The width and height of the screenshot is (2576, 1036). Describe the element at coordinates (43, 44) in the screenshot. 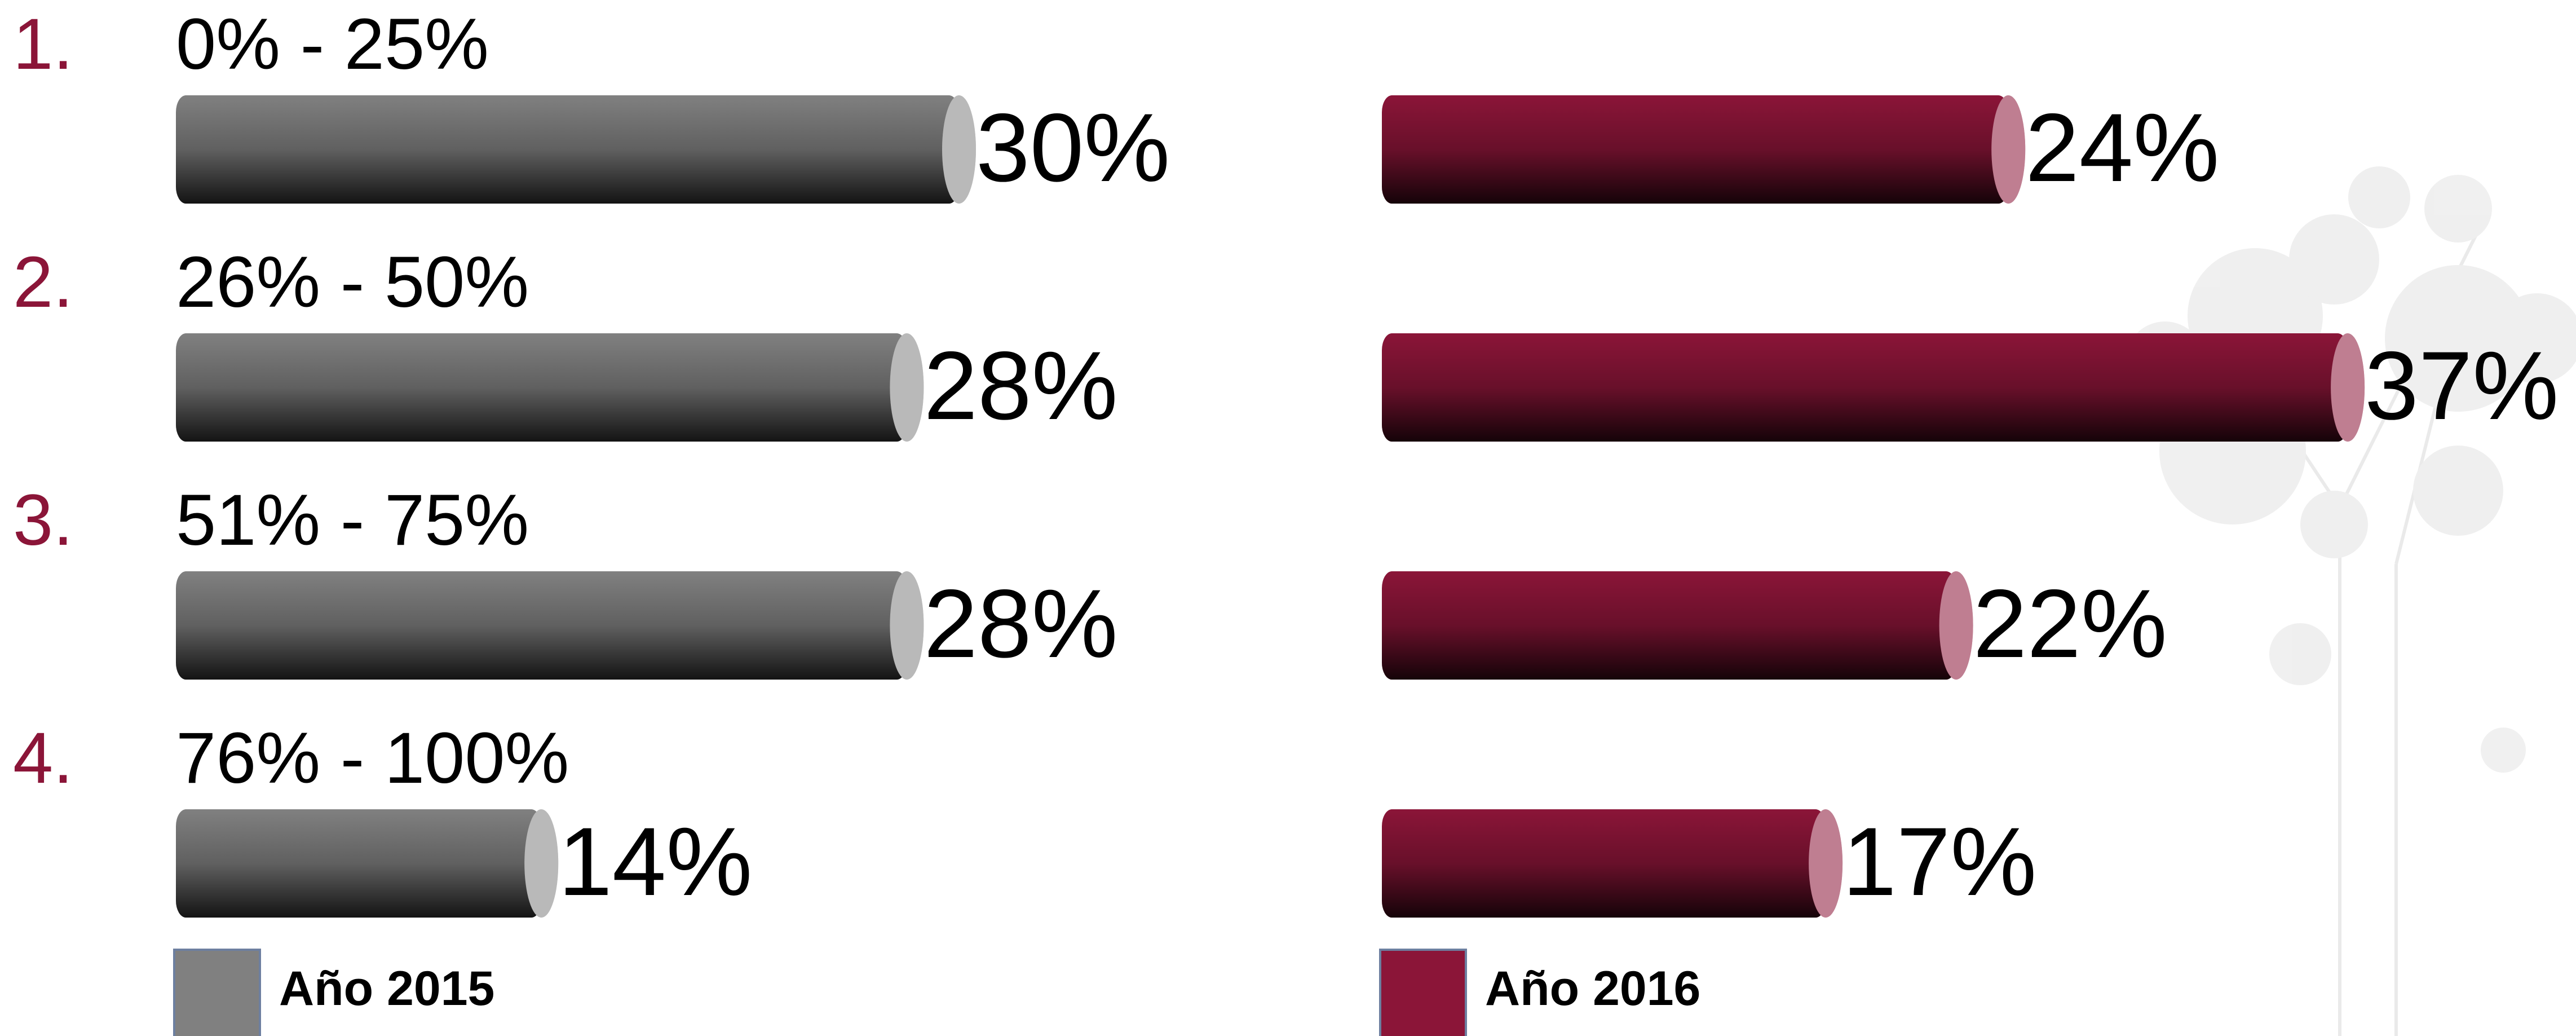

I see `category-number: 1.` at that location.